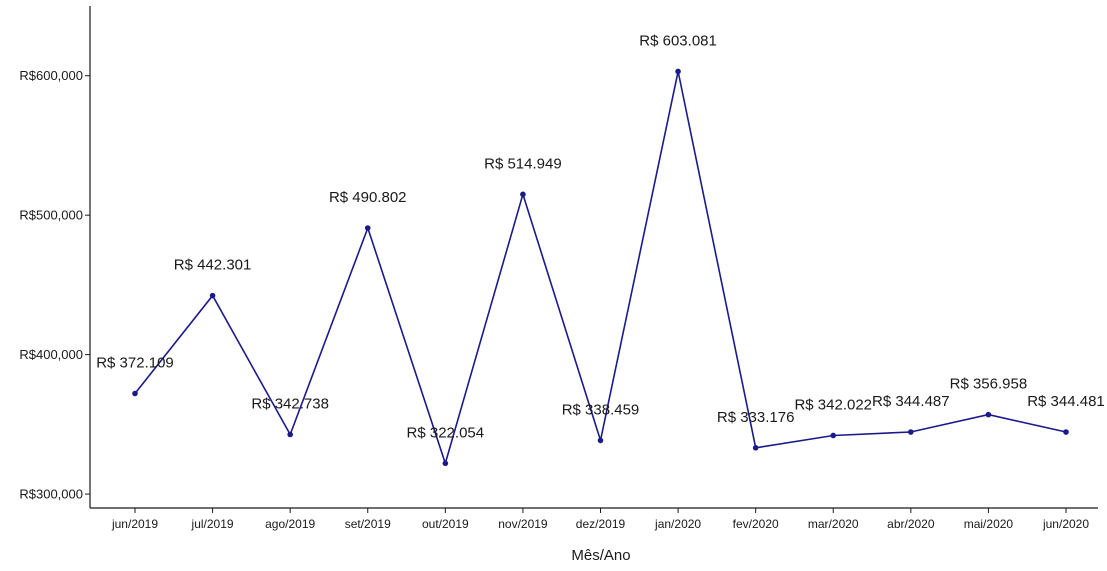 Image resolution: width=1107 pixels, height=571 pixels. Describe the element at coordinates (677, 524) in the screenshot. I see `x-tick-label: jan/2020` at that location.